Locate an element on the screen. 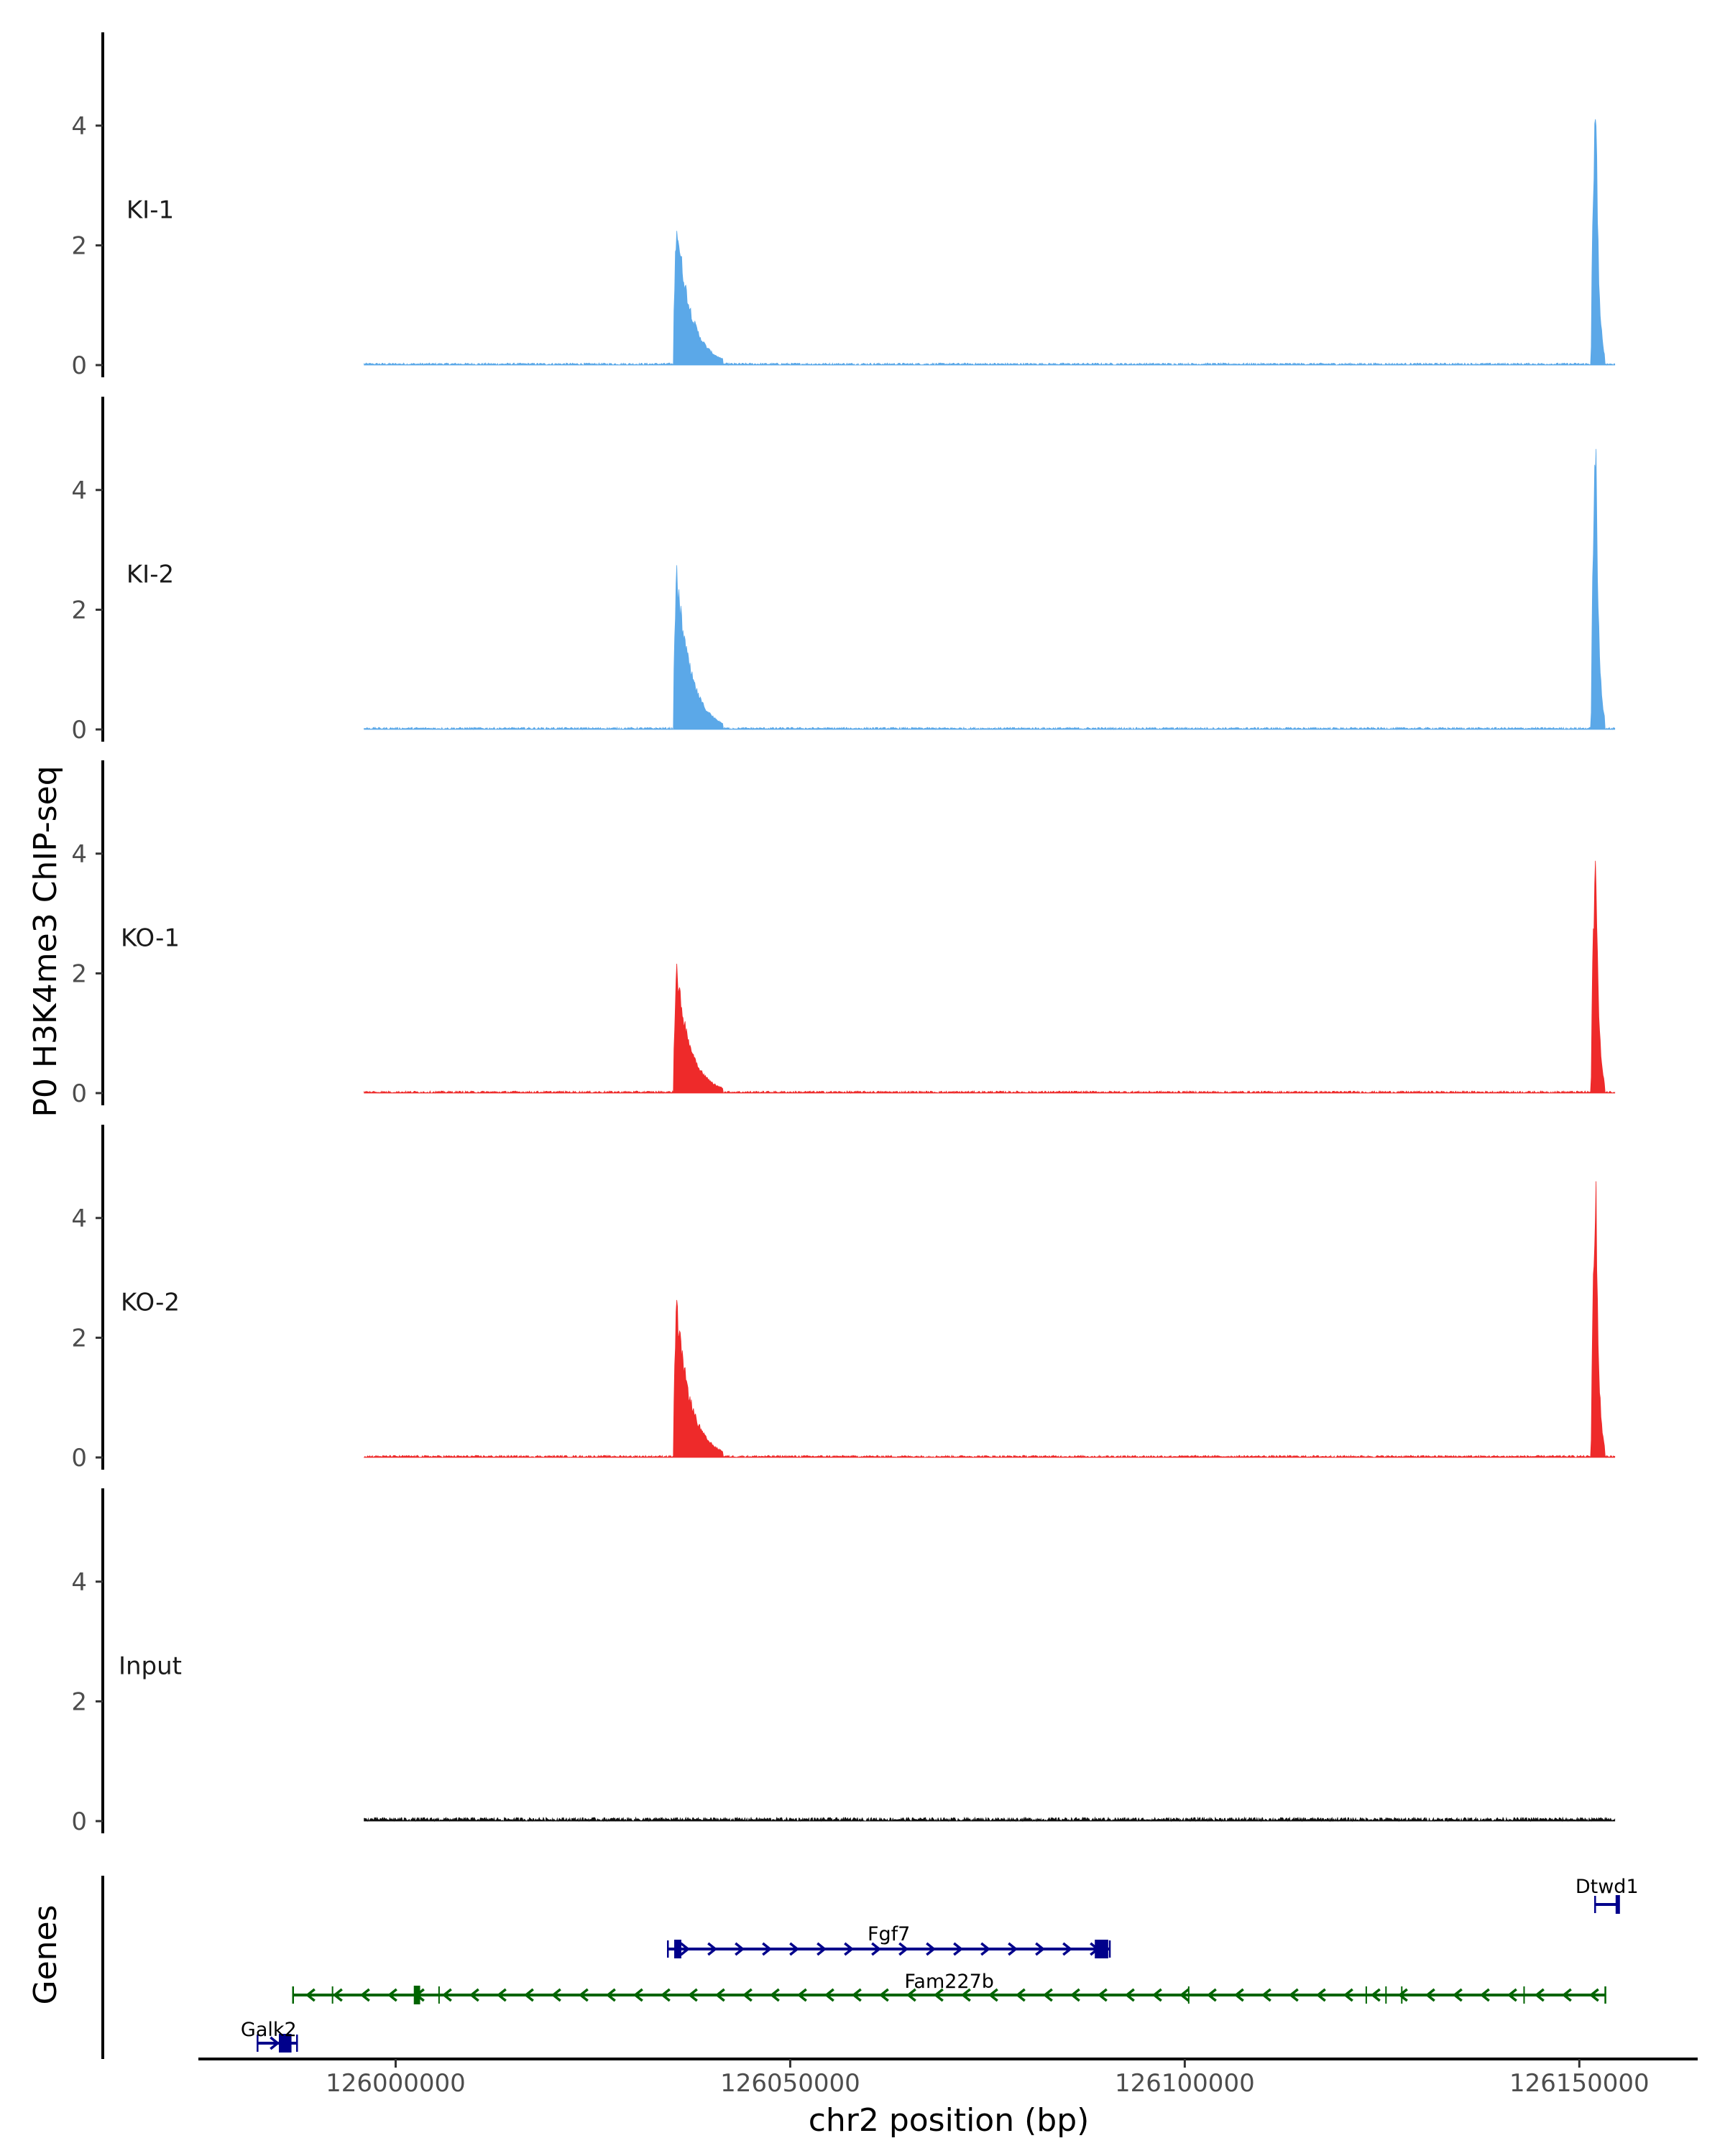 This screenshot has width=1725, height=2156. gene-fam227b: Fam227b is located at coordinates (949, 1987).